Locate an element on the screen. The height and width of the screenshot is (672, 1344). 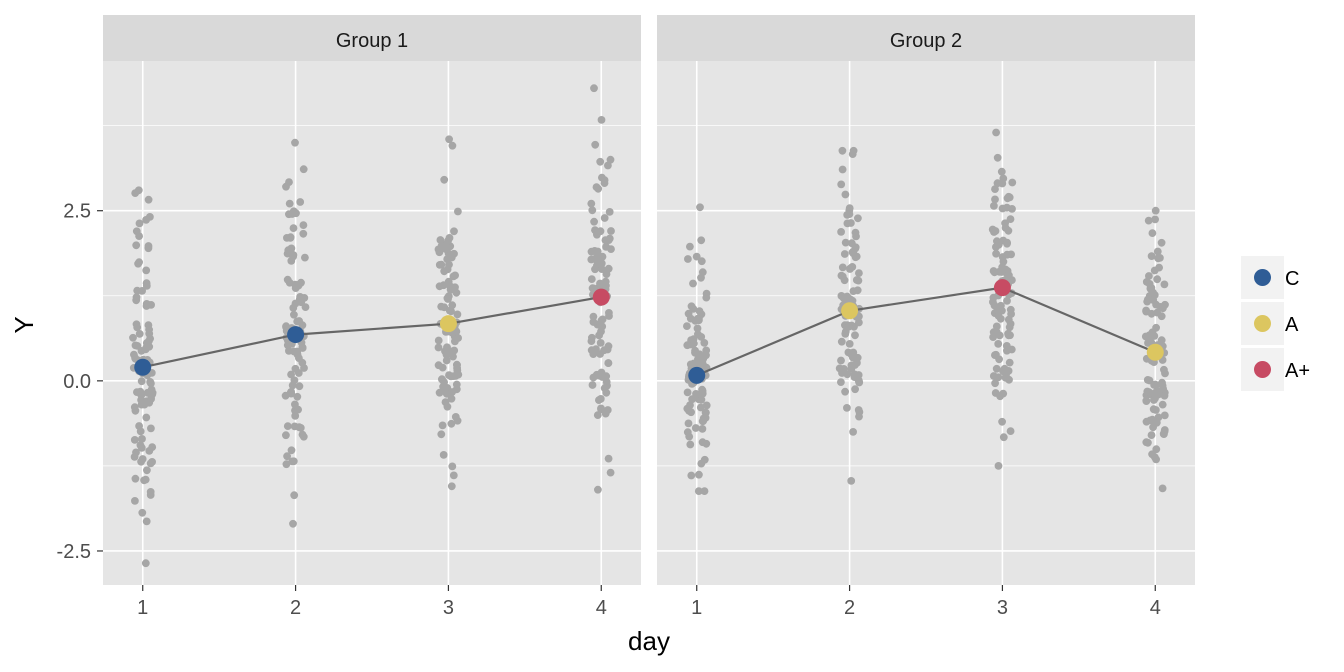
legend-swatch is located at coordinates (1262, 277).